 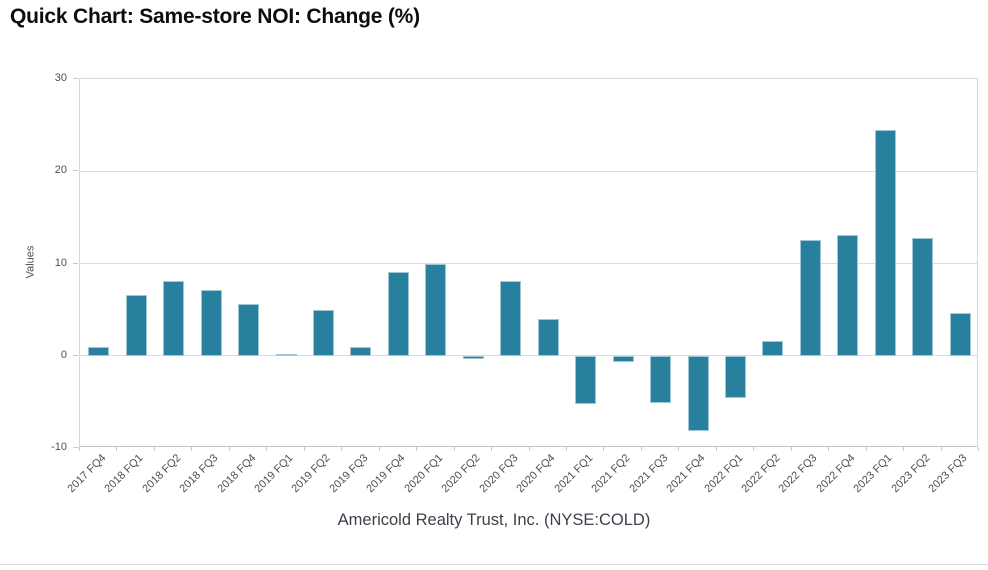 What do you see at coordinates (174, 318) in the screenshot?
I see `bar-2018-FQ2` at bounding box center [174, 318].